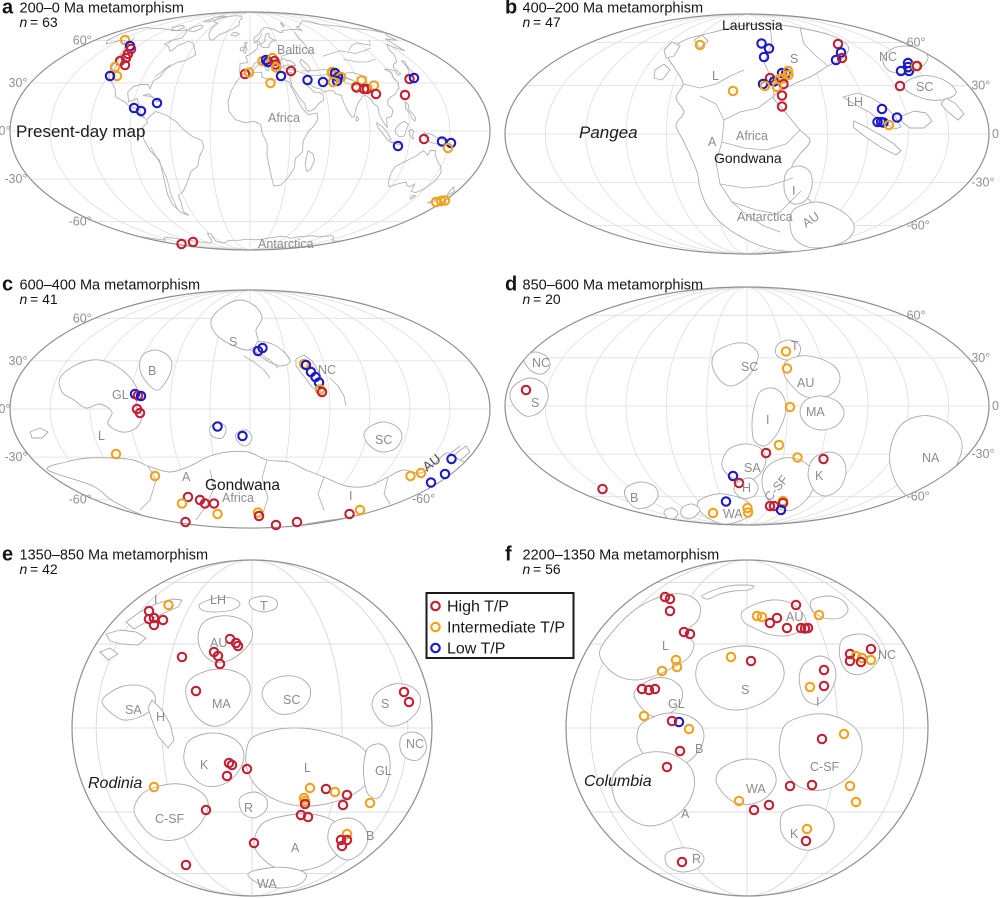 The image size is (1000, 898). What do you see at coordinates (855, 102) in the screenshot?
I see `svg-text: LH` at bounding box center [855, 102].